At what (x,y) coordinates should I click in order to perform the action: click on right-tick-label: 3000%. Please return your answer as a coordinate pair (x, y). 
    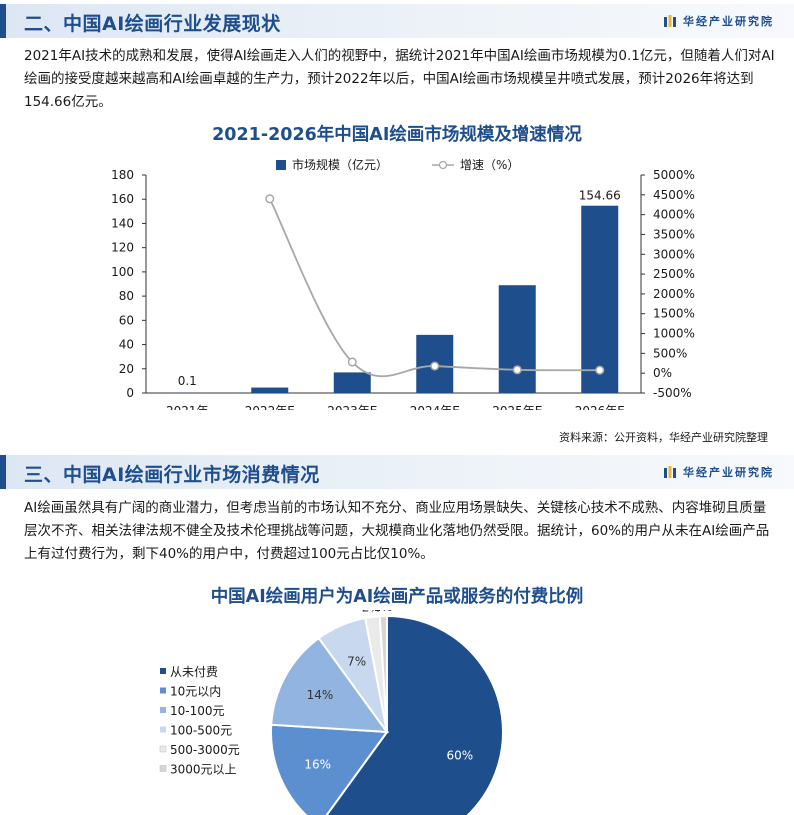
    Looking at the image, I should click on (674, 254).